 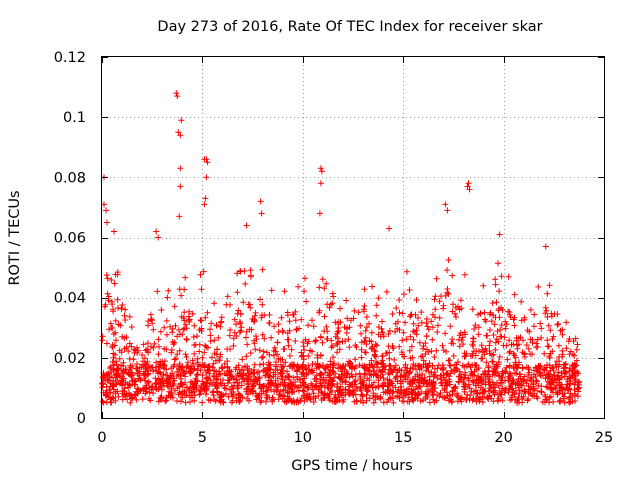 What do you see at coordinates (351, 466) in the screenshot?
I see `x-axis-label: GPS time / hours` at bounding box center [351, 466].